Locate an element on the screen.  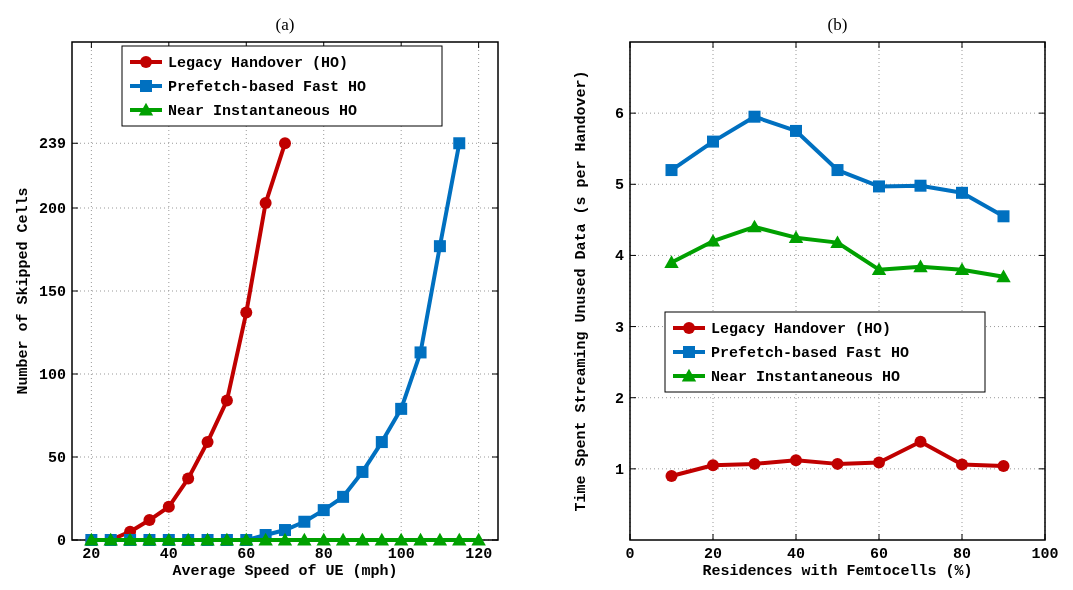
y-axis-title: Time Spent Streaming Unused Data (s per Handover) is located at coordinates (581, 291).